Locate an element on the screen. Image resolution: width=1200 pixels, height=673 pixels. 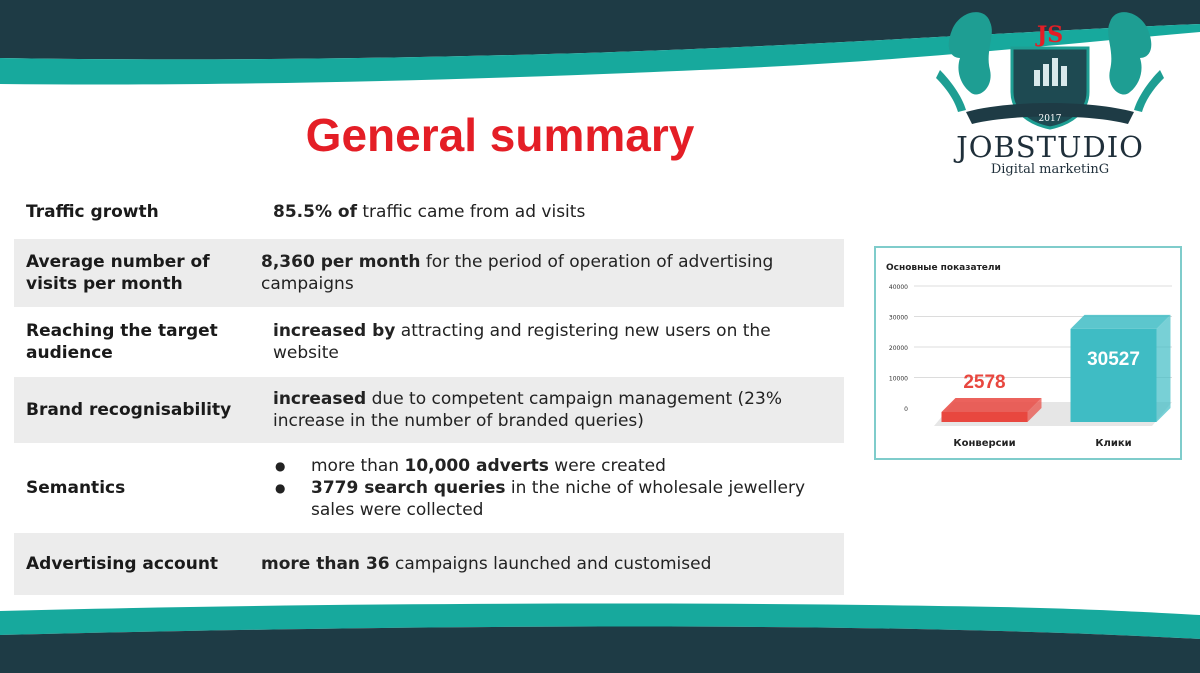
row-value-bold: 8,360 per month is located at coordinates (341, 262).